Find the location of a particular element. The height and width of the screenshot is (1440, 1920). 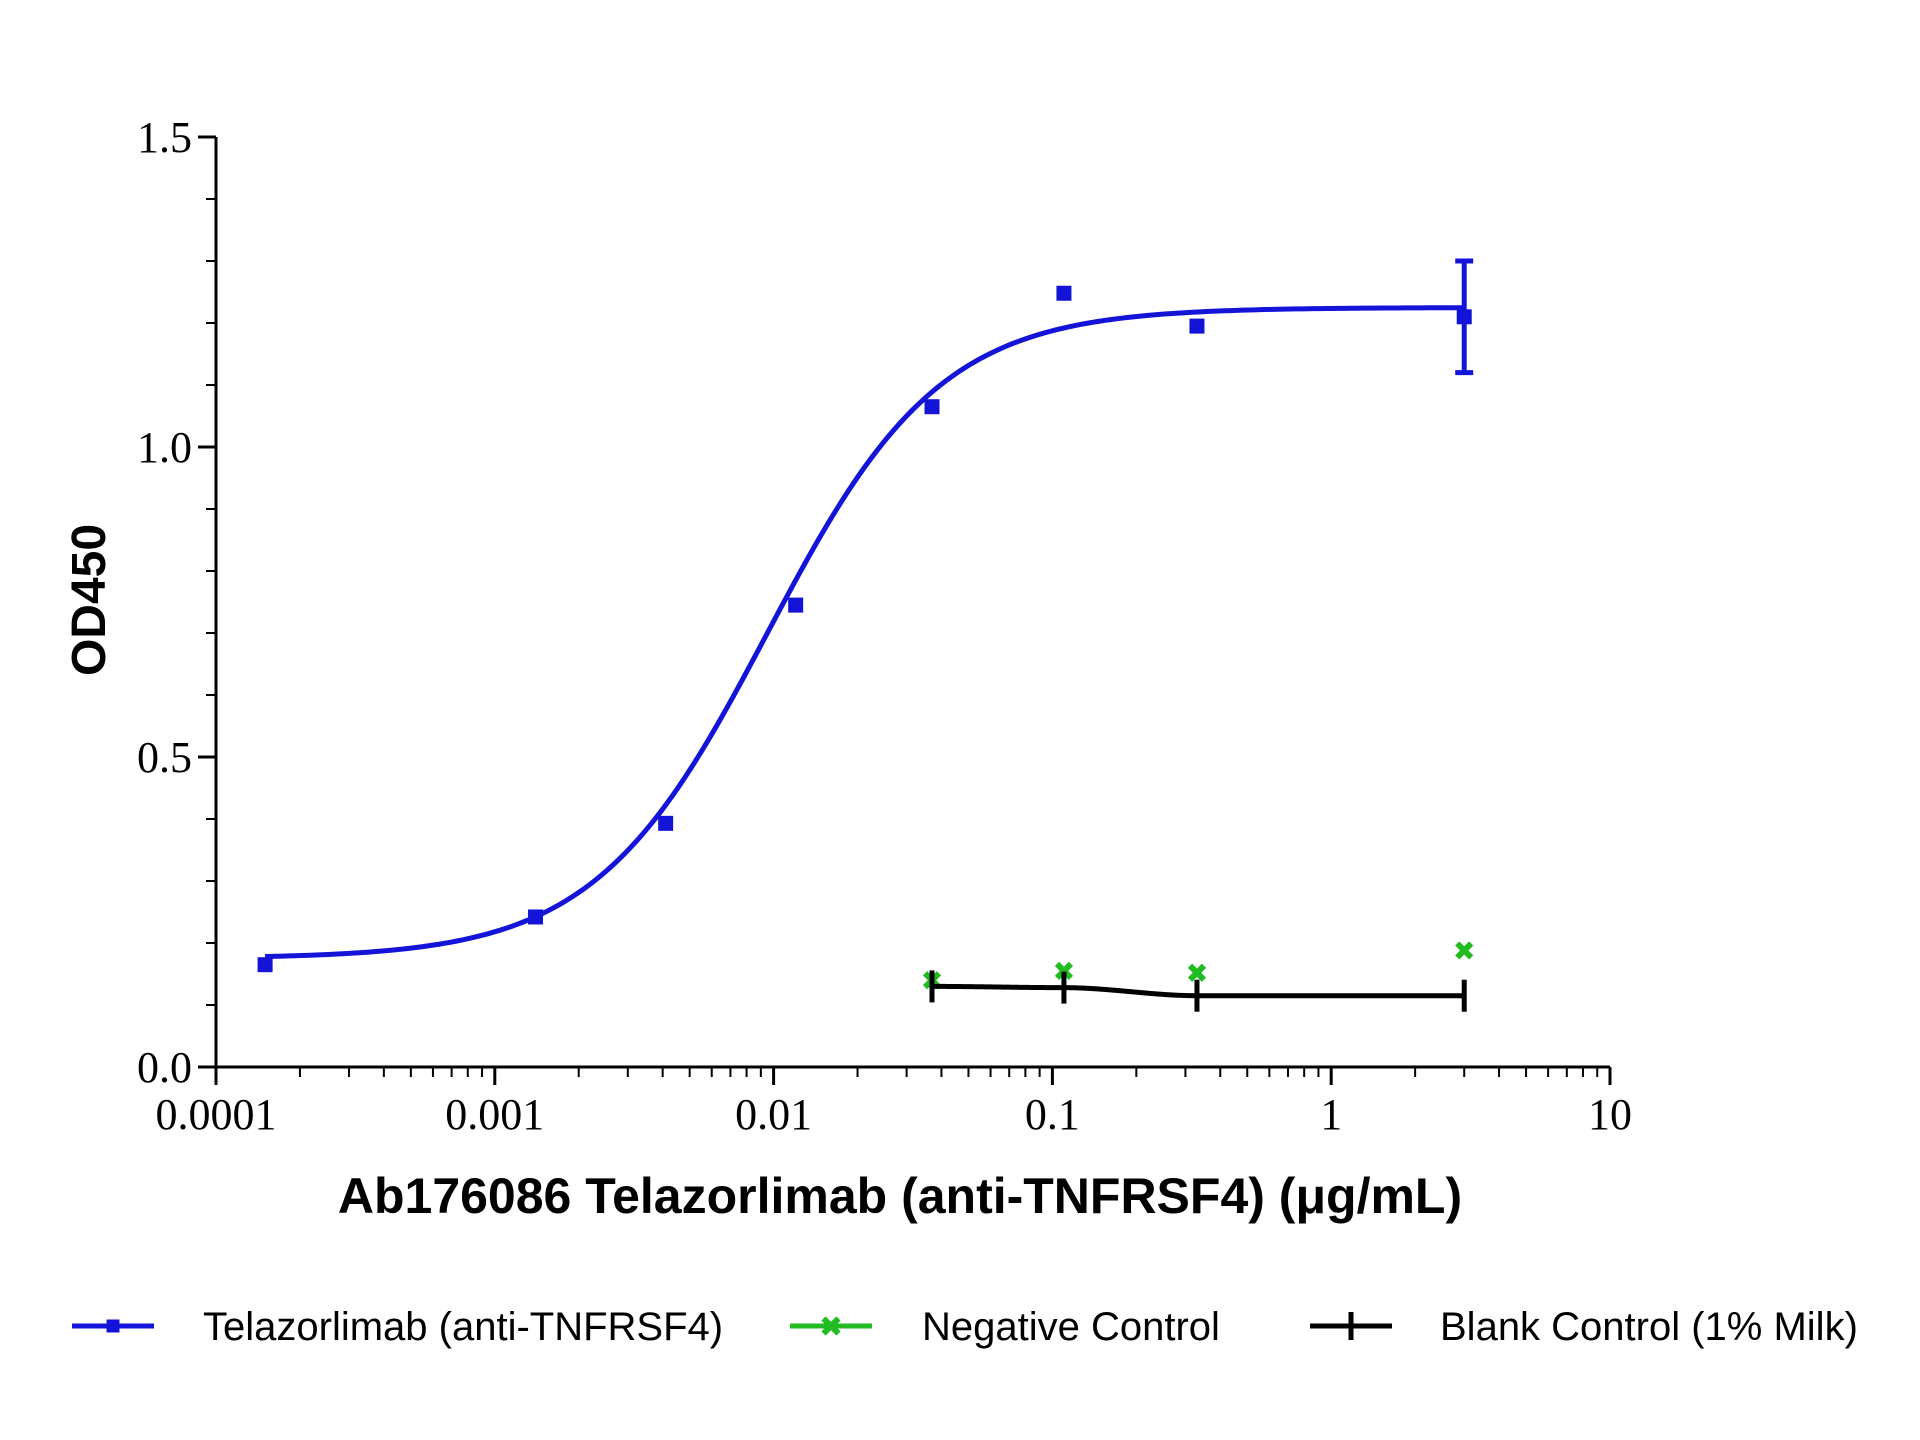

legend-item: Negative Control is located at coordinates (1005, 1327).